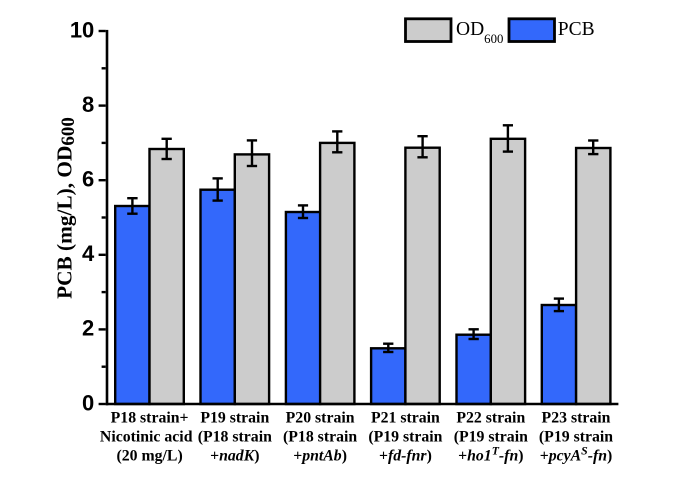 The image size is (690, 480). Describe the element at coordinates (146, 437) in the screenshot. I see `svg-text: Nicotinic acid` at that location.